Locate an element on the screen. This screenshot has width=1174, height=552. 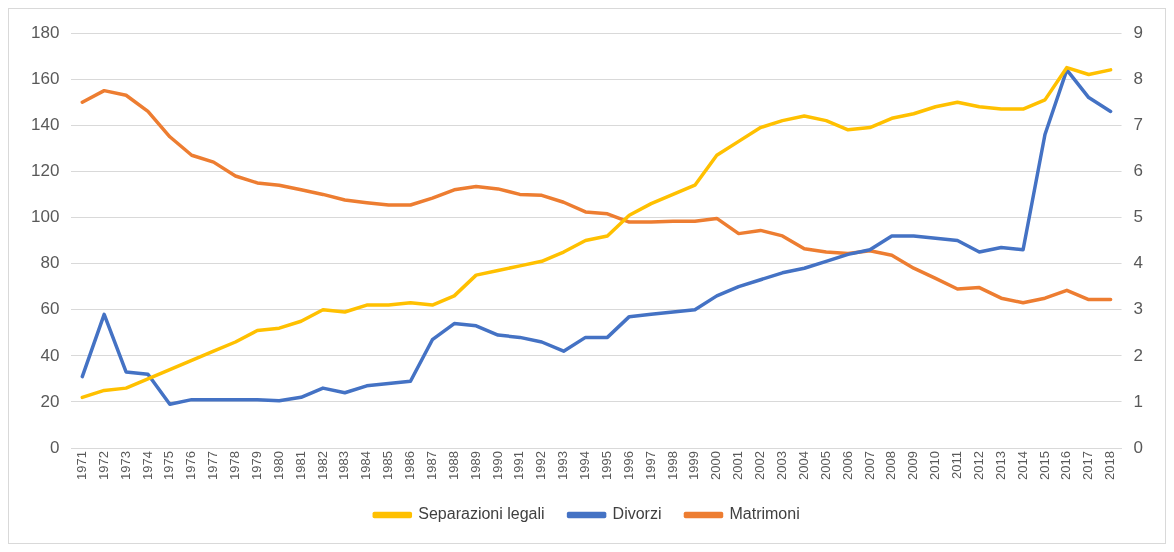
x-tick-label: 1992 is located at coordinates (541, 465).